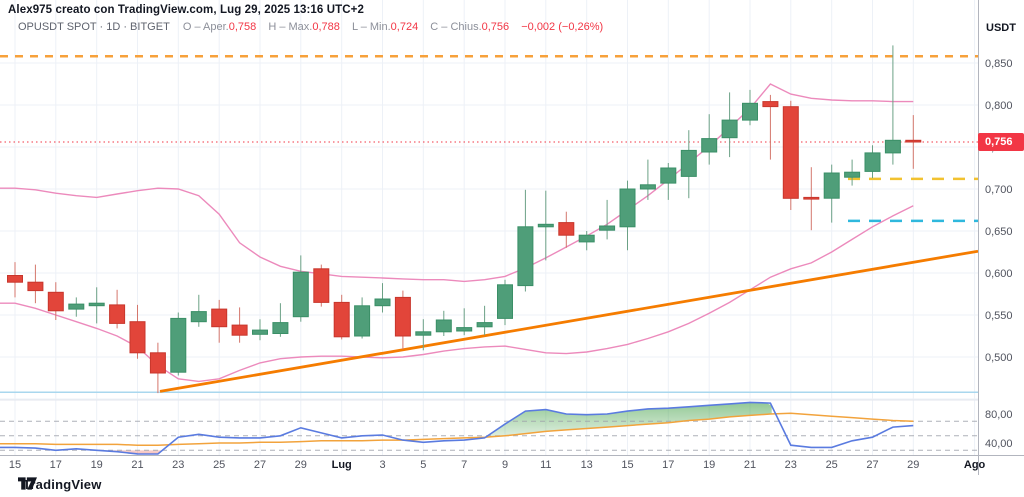  I want to click on symbol-title: OPUSDT SPOT · 1D · BITGET, so click(94, 27).